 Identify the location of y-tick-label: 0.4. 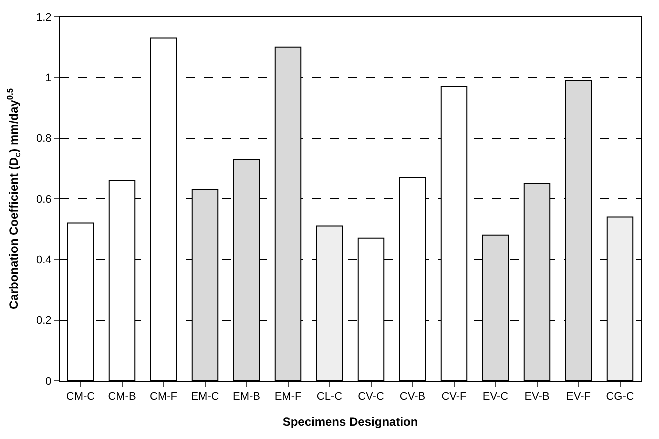
(44, 260).